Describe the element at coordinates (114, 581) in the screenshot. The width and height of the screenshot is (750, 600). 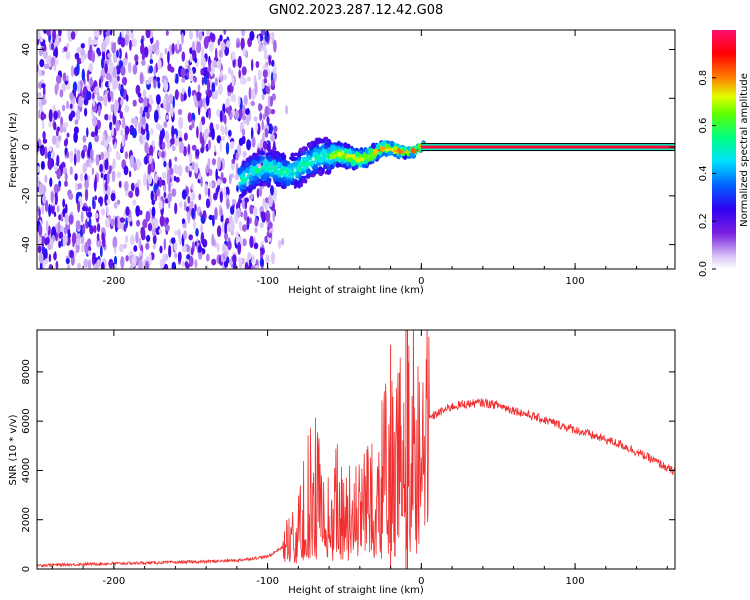
I see `snr-x-tick-label: -200` at that location.